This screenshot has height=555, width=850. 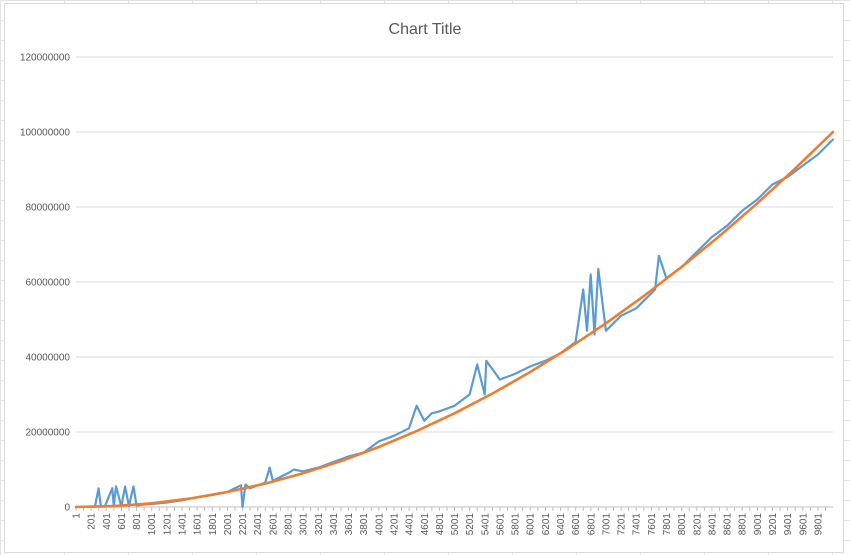 I want to click on x-tick-label: 4201, so click(x=394, y=524).